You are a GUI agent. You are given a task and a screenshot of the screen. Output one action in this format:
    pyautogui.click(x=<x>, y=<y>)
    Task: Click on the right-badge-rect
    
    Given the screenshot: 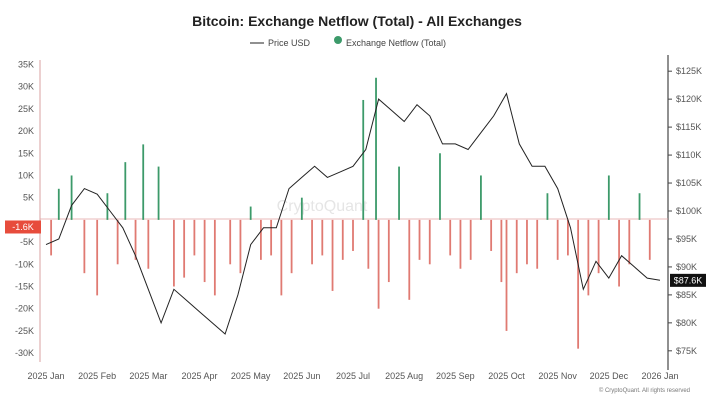 What is the action you would take?
    pyautogui.click(x=688, y=280)
    